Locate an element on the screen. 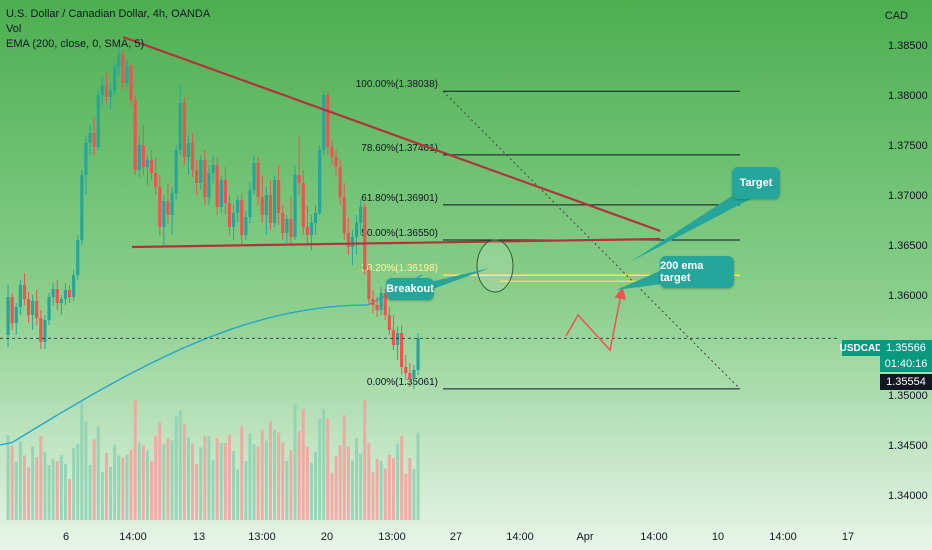 The height and width of the screenshot is (550, 932). ema-indicator-label: EMA (200, close, 0, SMA, 5) is located at coordinates (75, 44).